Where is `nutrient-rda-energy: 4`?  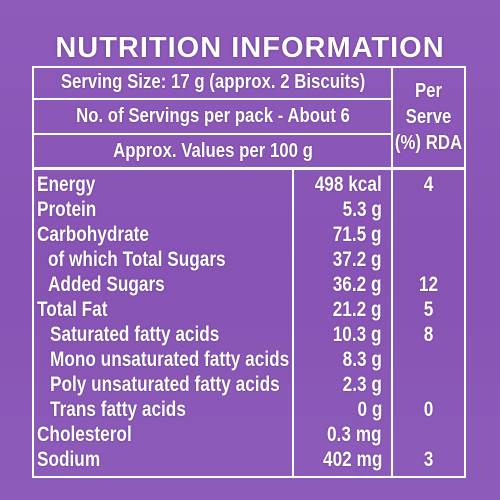
nutrient-rda-energy: 4 is located at coordinates (428, 184).